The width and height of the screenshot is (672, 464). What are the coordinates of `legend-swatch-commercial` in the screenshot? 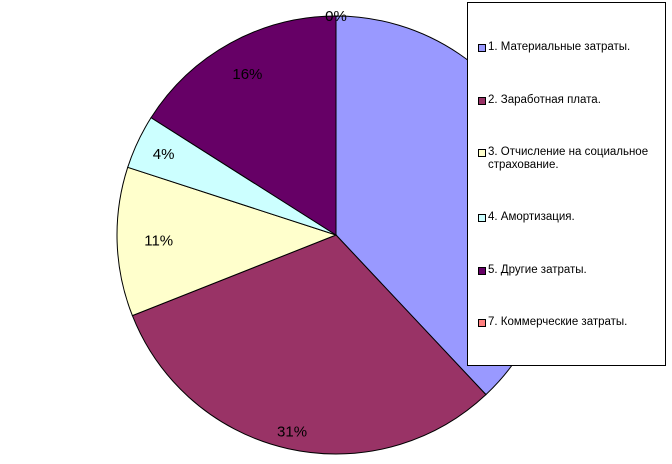 It's located at (482, 323).